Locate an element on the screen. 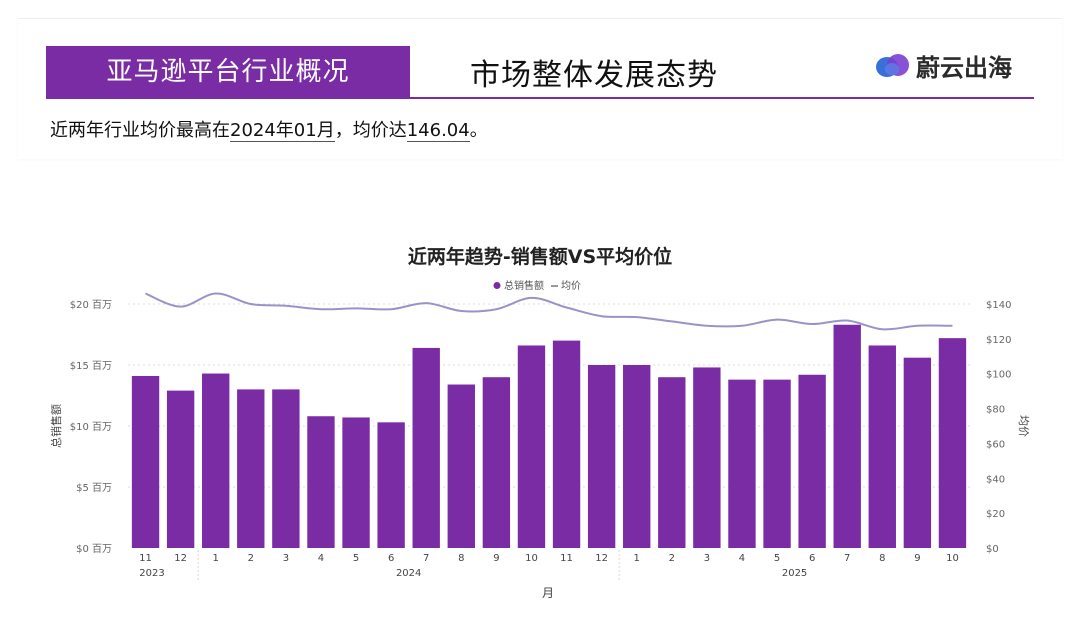 Image resolution: width=1080 pixels, height=624 pixels. section-tag: 亚马逊平台行业概况 is located at coordinates (228, 72).